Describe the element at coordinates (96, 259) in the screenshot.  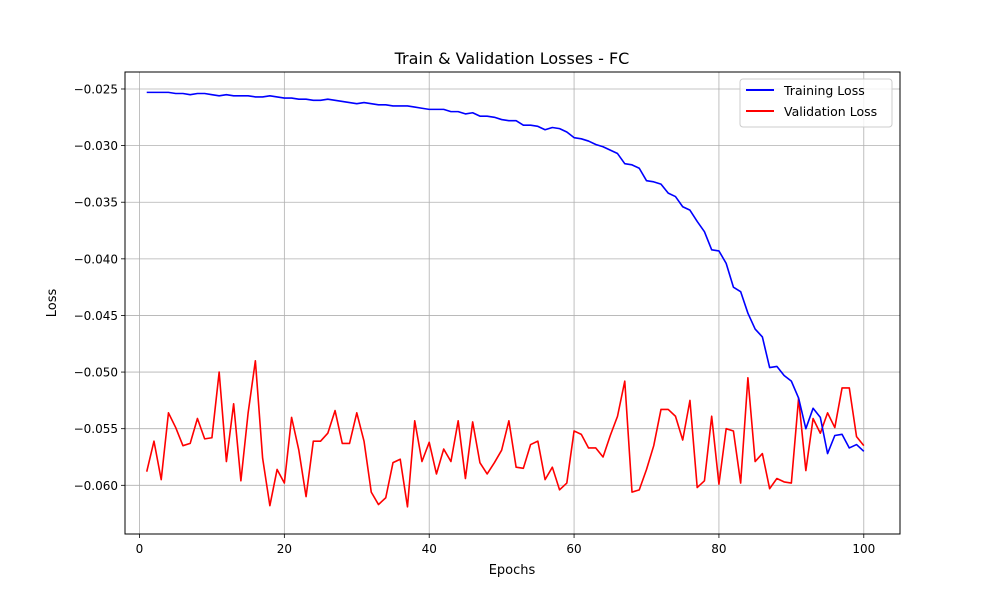
I see `y-tick-label: −0.040` at that location.